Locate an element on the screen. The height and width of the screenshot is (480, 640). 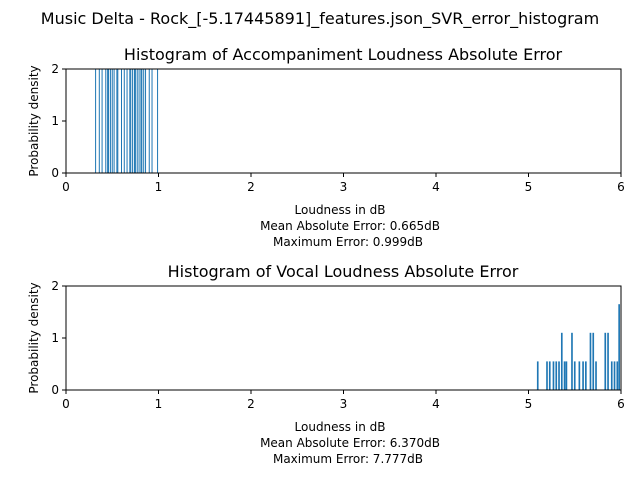
accompaniment-x-tick-label-3: 3 is located at coordinates (344, 187).